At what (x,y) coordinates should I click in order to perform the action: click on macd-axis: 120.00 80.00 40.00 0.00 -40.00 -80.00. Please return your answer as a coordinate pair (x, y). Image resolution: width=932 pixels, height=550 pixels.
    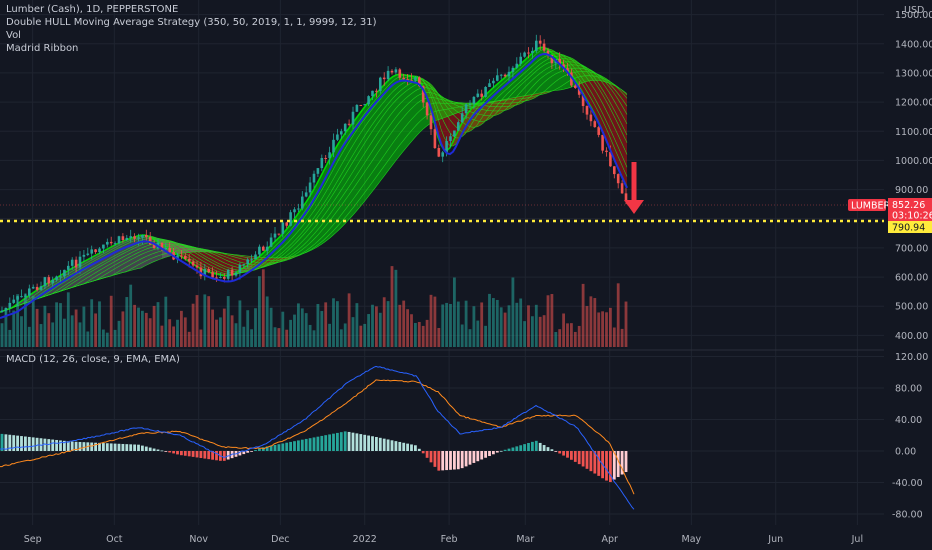
    Looking at the image, I should click on (910, 436).